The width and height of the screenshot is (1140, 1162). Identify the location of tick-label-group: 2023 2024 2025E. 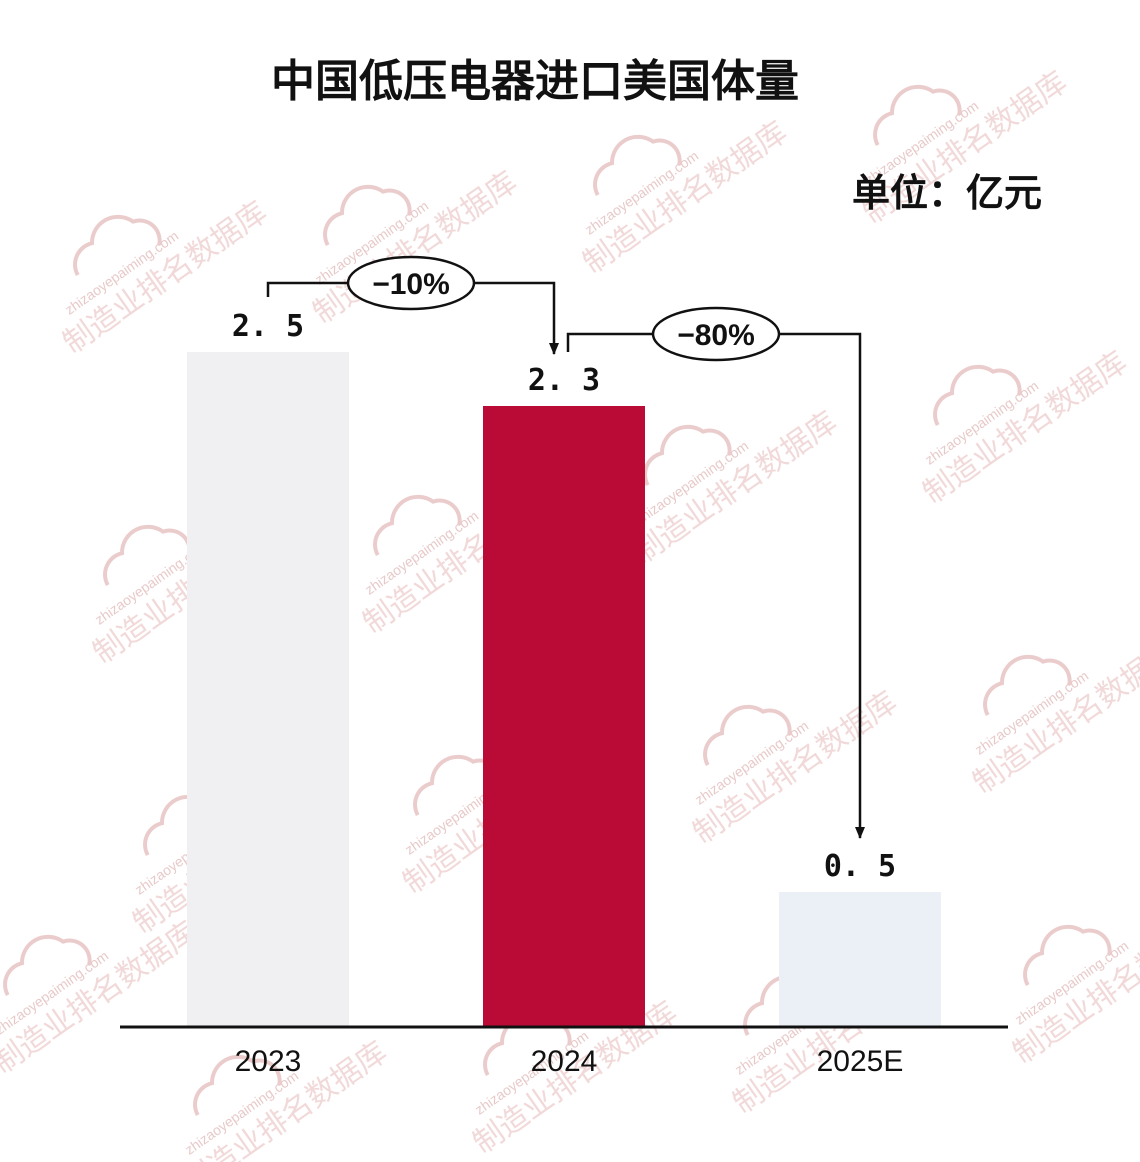
(569, 1061).